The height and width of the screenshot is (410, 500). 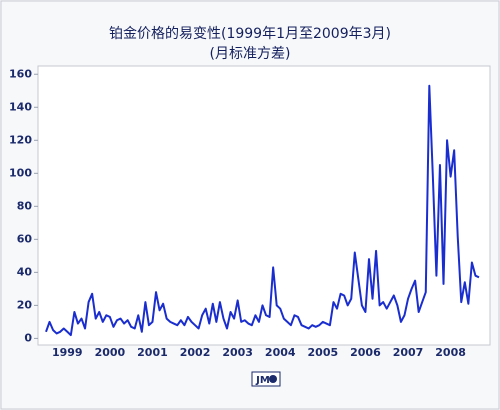 I want to click on x-tick-label: 2001, so click(x=152, y=352).